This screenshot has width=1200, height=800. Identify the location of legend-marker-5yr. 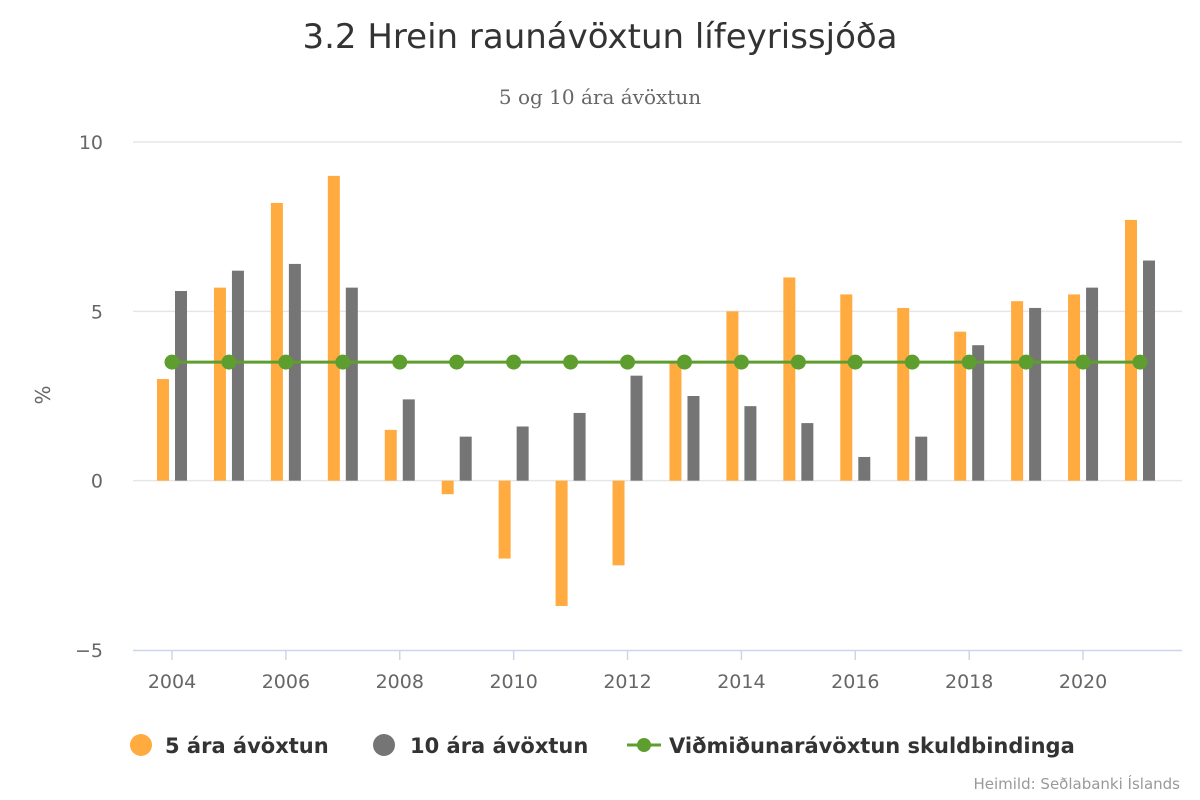
(141, 745).